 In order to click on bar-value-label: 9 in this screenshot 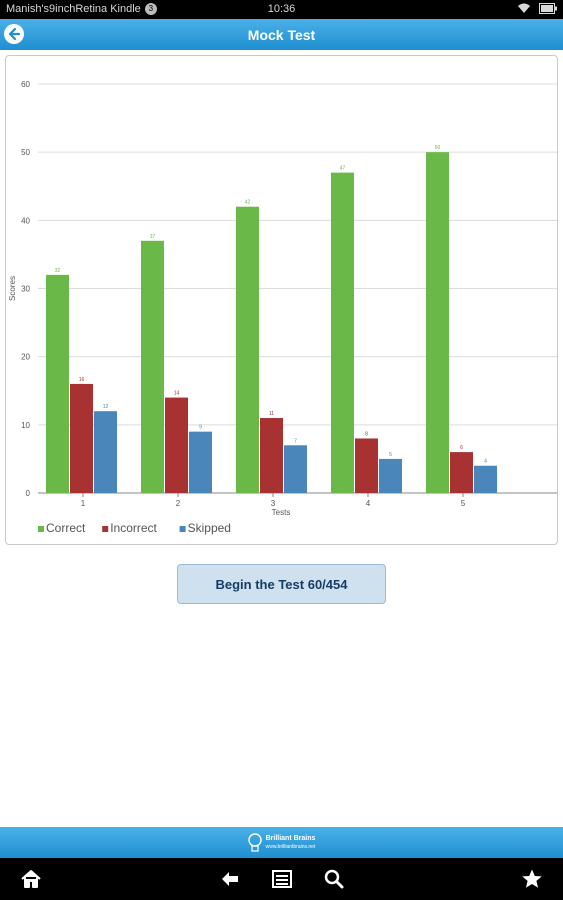, I will do `click(200, 428)`.